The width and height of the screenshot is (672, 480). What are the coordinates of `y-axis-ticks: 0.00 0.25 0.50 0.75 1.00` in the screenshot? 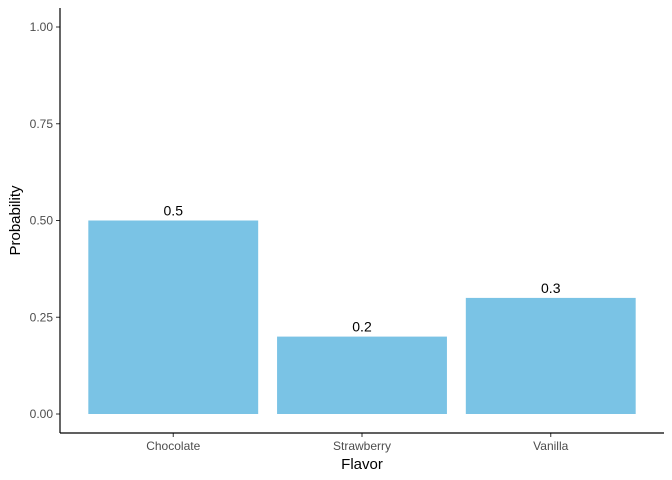 It's located at (45, 220).